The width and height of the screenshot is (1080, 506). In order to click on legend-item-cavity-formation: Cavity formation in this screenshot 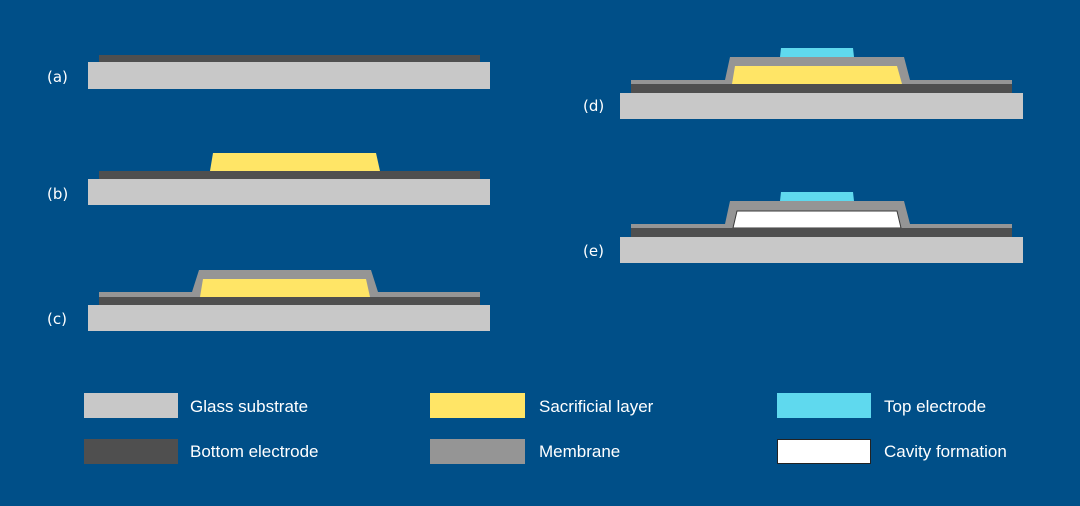, I will do `click(892, 451)`.